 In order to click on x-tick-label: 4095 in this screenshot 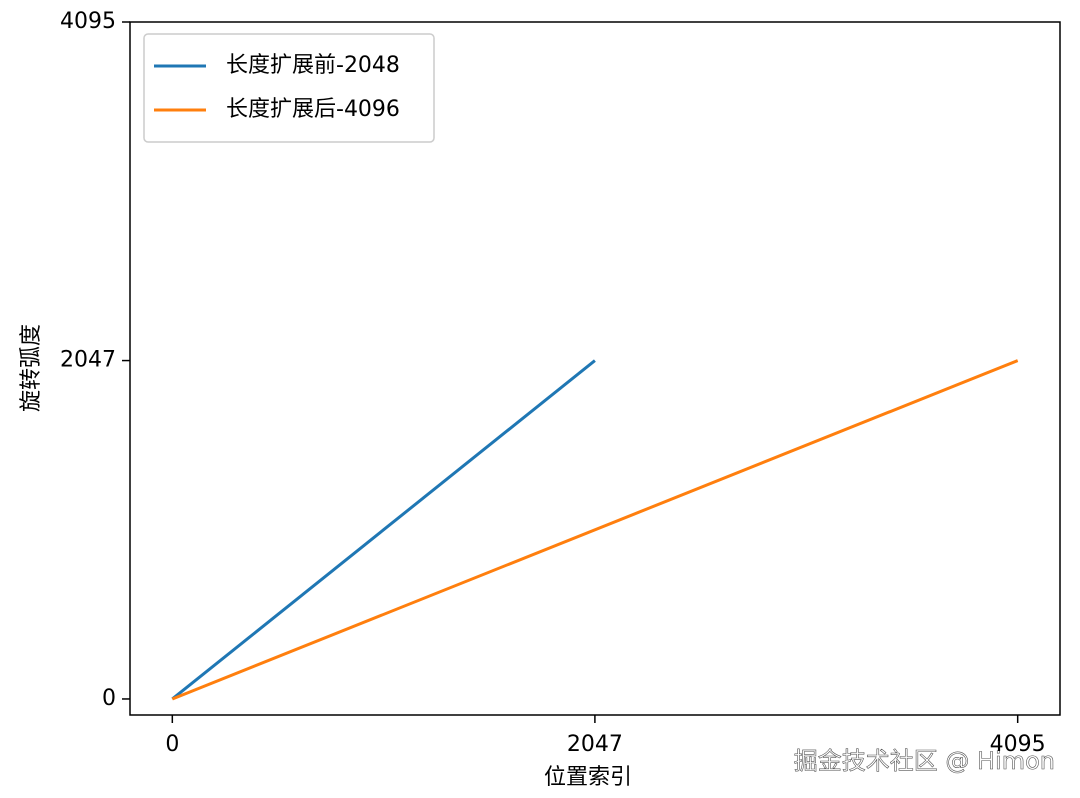, I will do `click(1018, 744)`.